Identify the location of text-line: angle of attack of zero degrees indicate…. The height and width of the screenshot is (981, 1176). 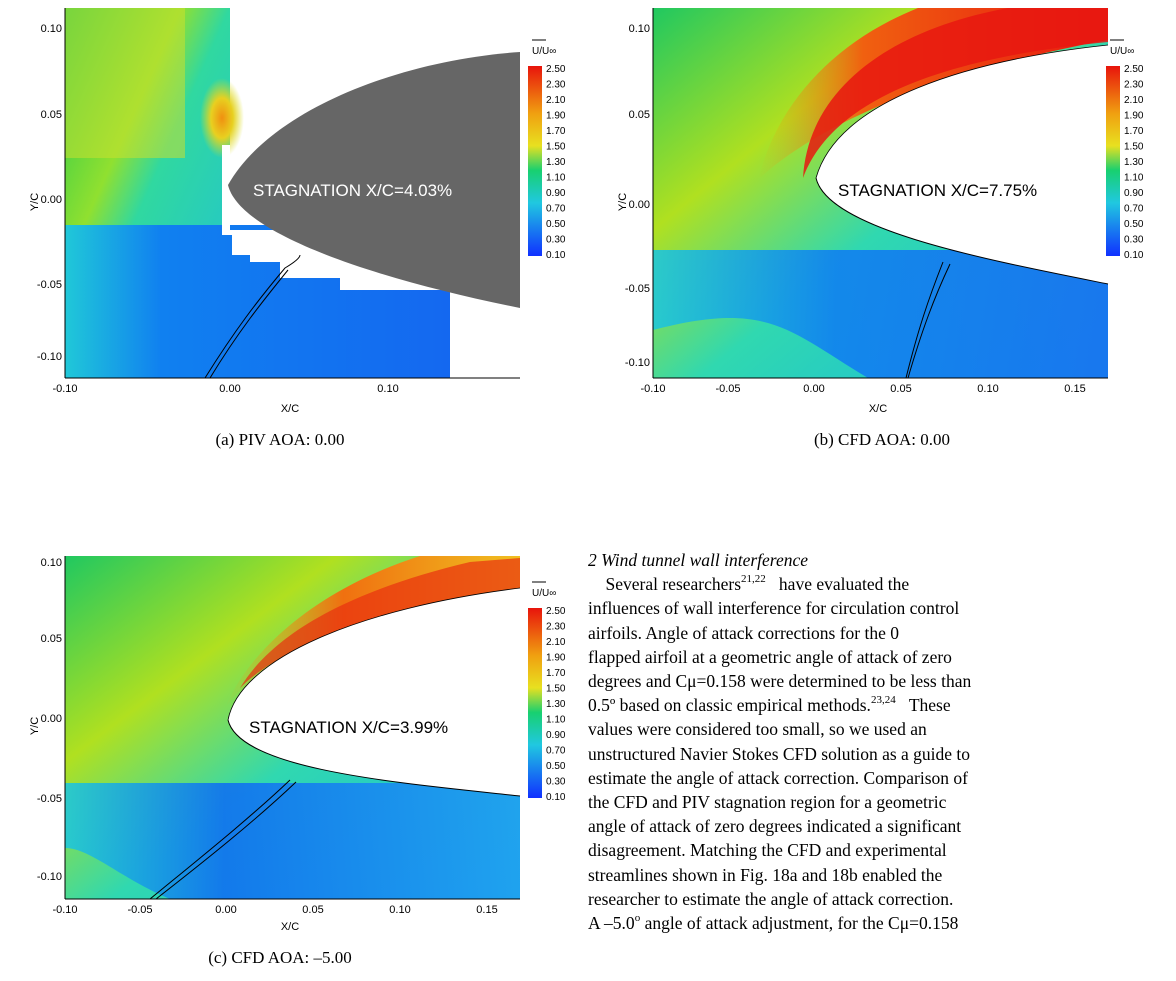
(775, 826).